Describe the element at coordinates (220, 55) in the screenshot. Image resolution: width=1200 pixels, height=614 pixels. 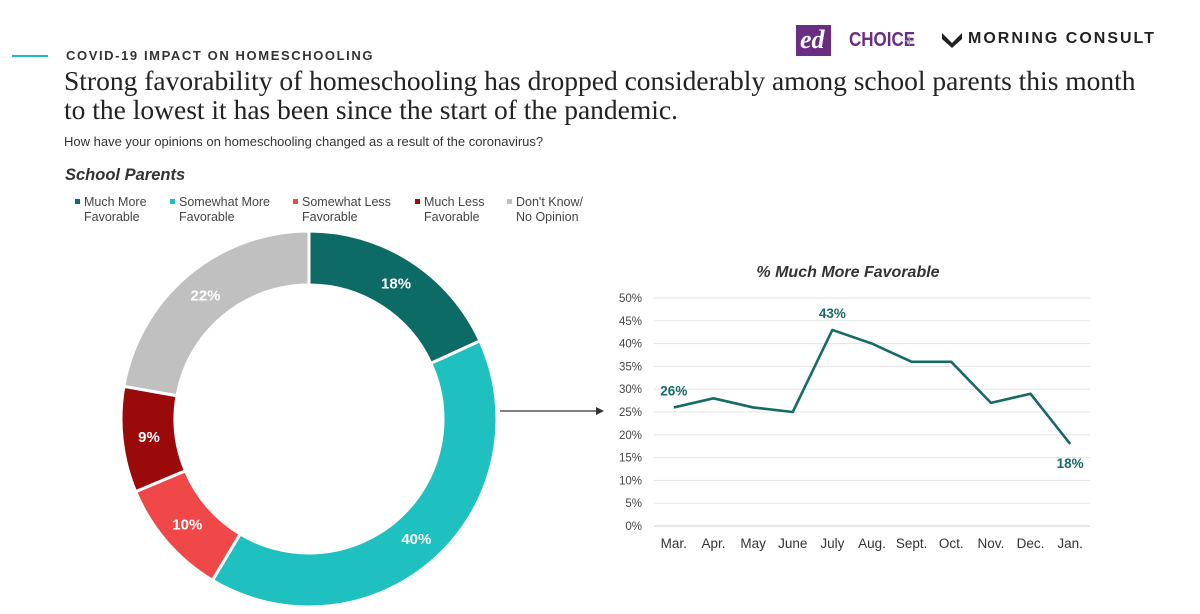
I see `kicker: COVID-19 IMPACT ON HOMESCHOOLING` at that location.